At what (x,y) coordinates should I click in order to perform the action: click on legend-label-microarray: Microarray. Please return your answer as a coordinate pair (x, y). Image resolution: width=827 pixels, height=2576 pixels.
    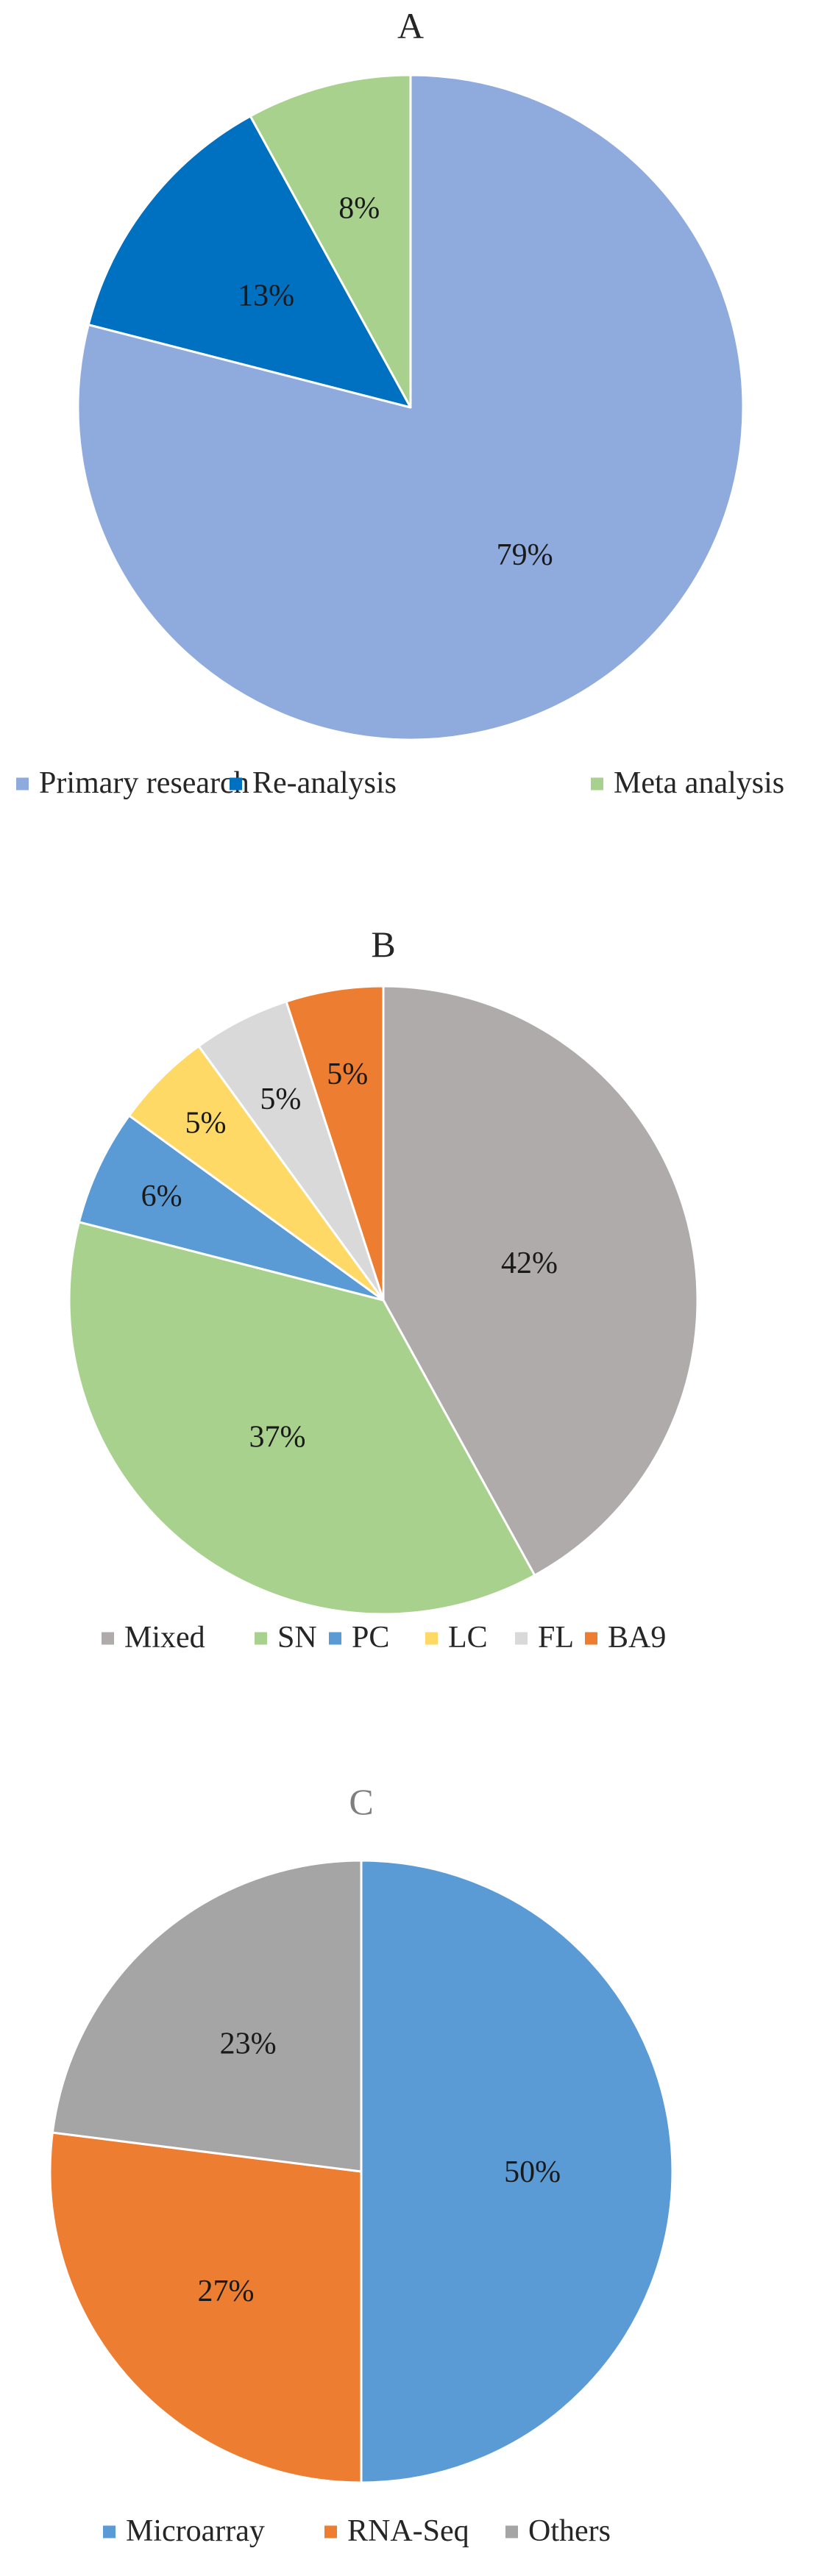
    Looking at the image, I should click on (195, 2531).